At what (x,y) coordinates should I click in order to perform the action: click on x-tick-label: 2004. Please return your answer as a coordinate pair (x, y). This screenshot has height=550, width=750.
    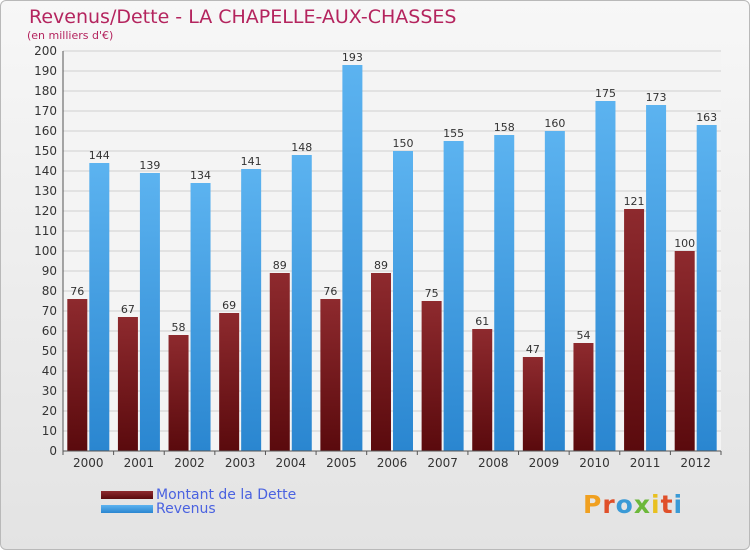
    Looking at the image, I should click on (290, 463).